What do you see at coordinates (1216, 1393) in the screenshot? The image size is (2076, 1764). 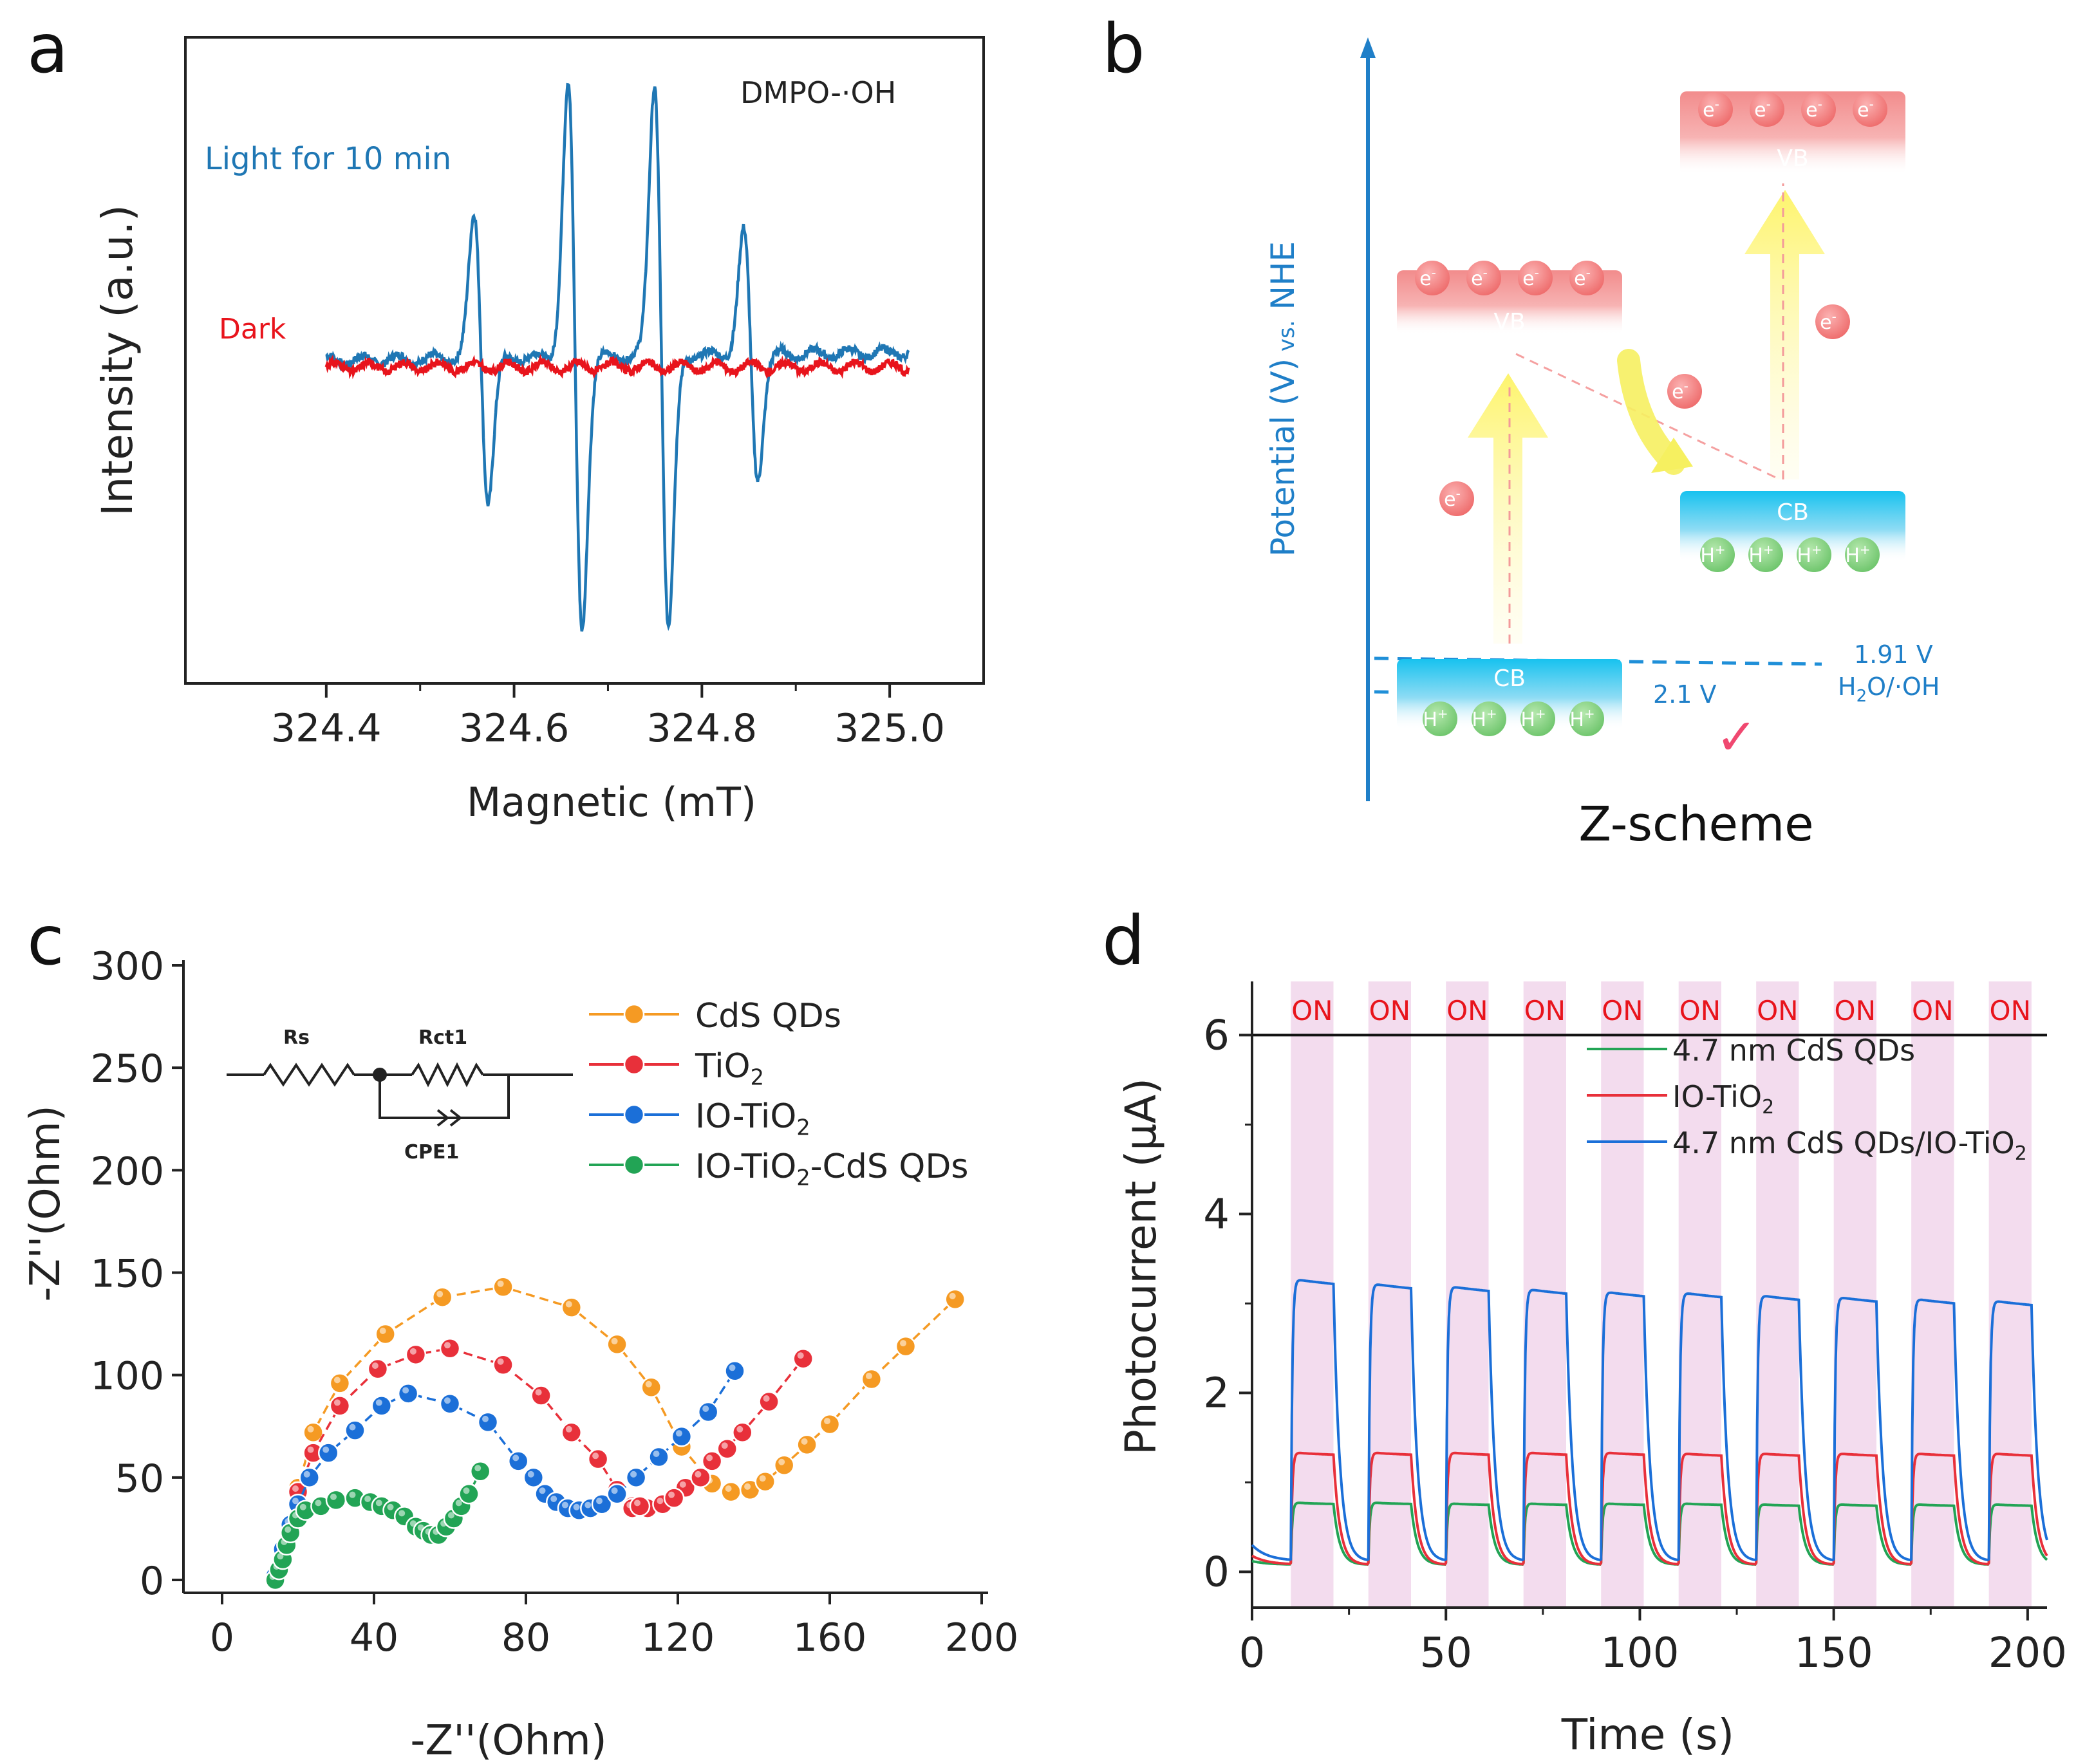 I see `pc-y-tick-label: 2` at bounding box center [1216, 1393].